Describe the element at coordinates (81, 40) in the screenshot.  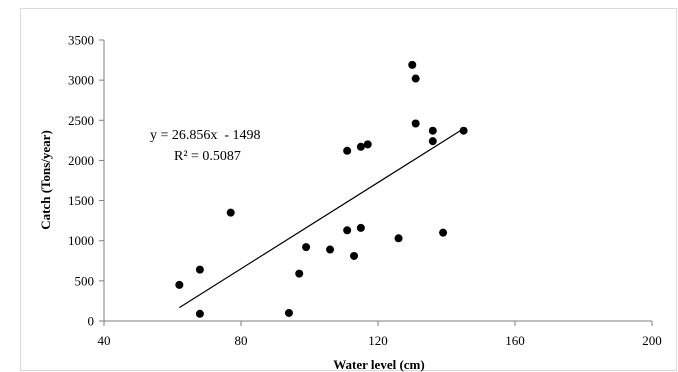
I see `y-tick-label: 3500` at that location.